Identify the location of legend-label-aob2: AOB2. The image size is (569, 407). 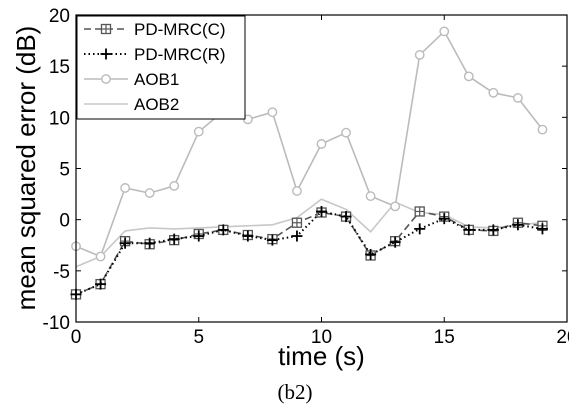
(156, 104).